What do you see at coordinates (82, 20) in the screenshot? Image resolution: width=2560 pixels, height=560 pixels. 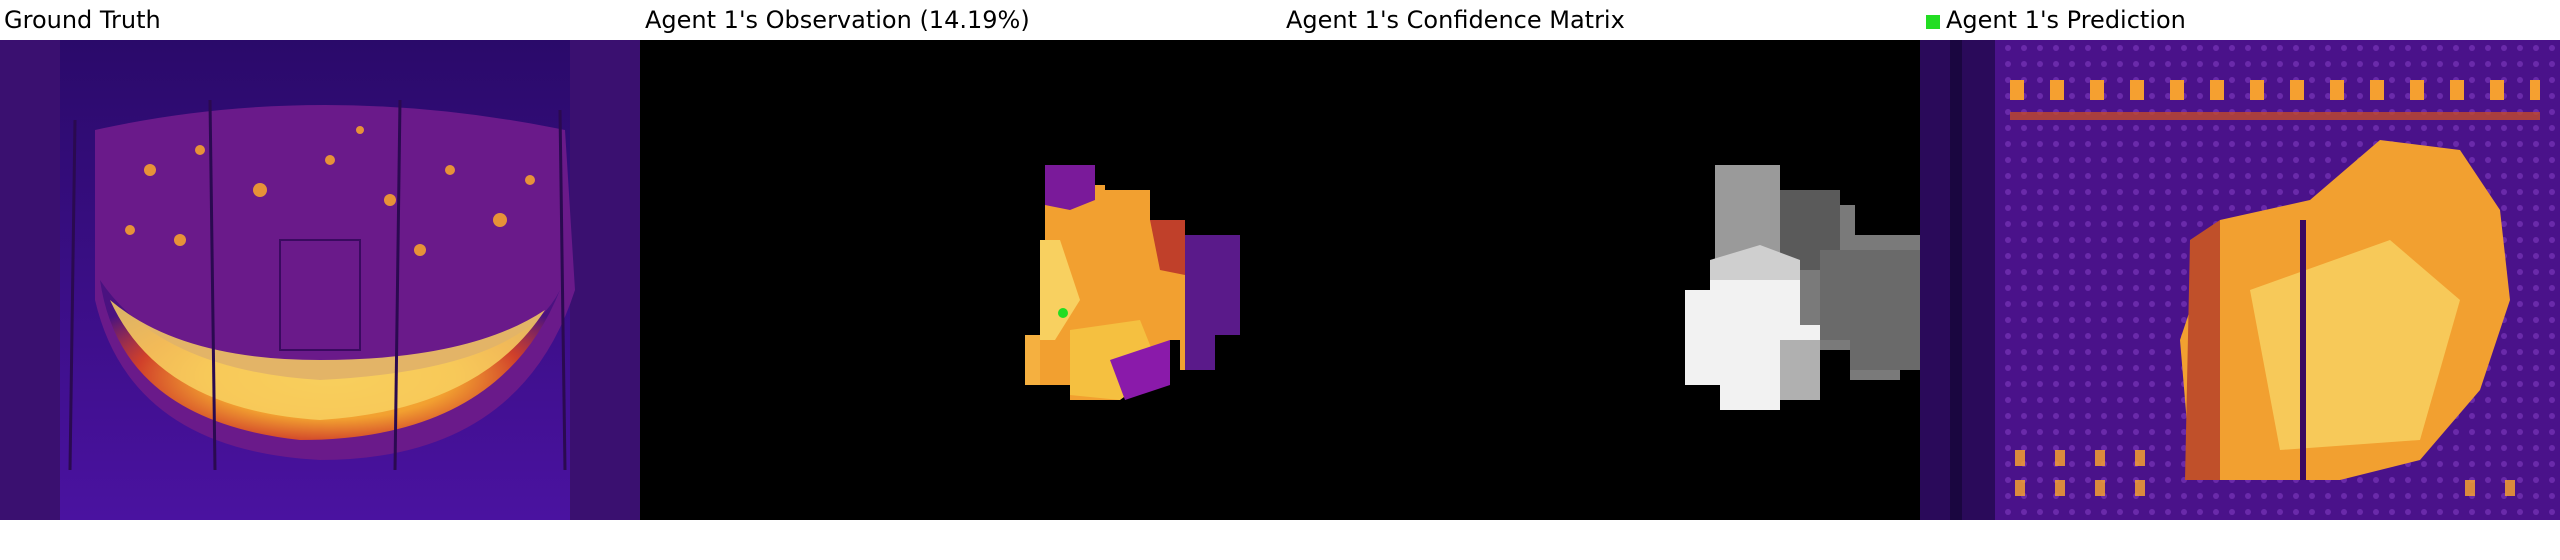 I see `ground-truth-title: Ground Truth` at bounding box center [82, 20].